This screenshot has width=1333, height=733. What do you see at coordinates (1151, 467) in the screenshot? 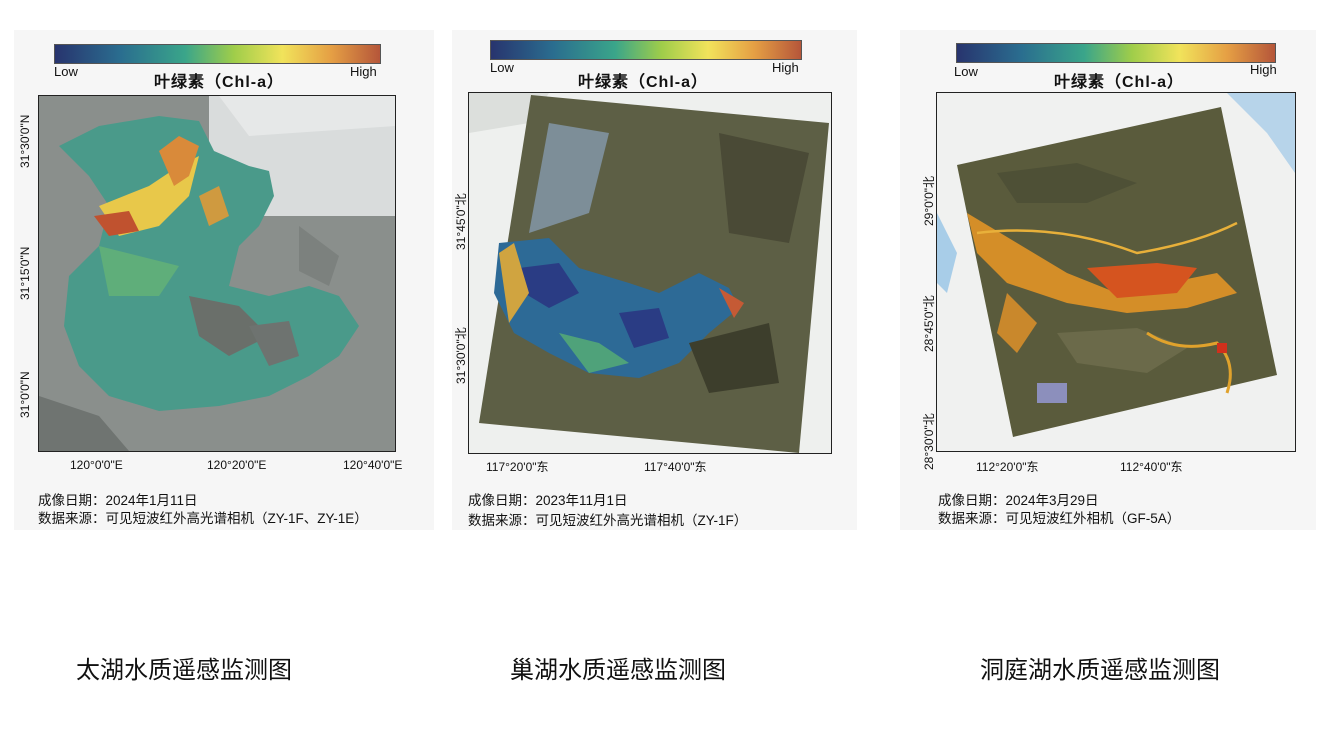
I see `x-tick-label: 112°40'0"东` at bounding box center [1151, 467].